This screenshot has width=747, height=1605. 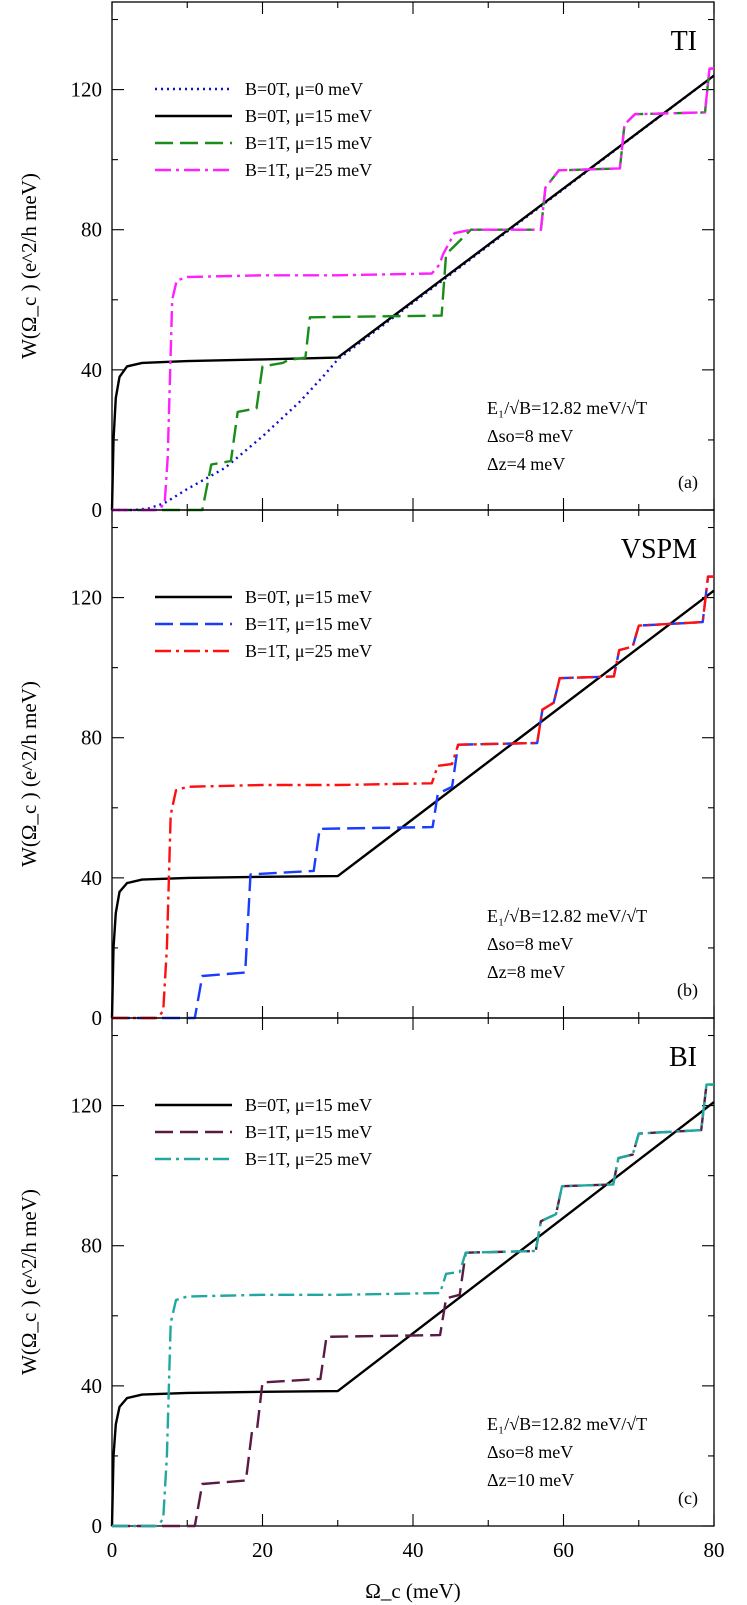 What do you see at coordinates (304, 89) in the screenshot?
I see `legend-label: B=0T, μ=0 meV` at bounding box center [304, 89].